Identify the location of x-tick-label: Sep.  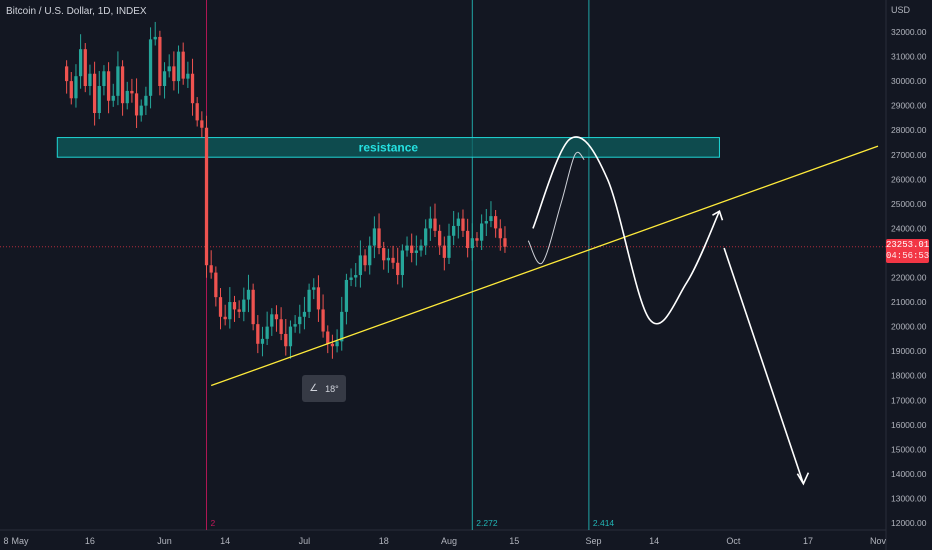
(594, 541).